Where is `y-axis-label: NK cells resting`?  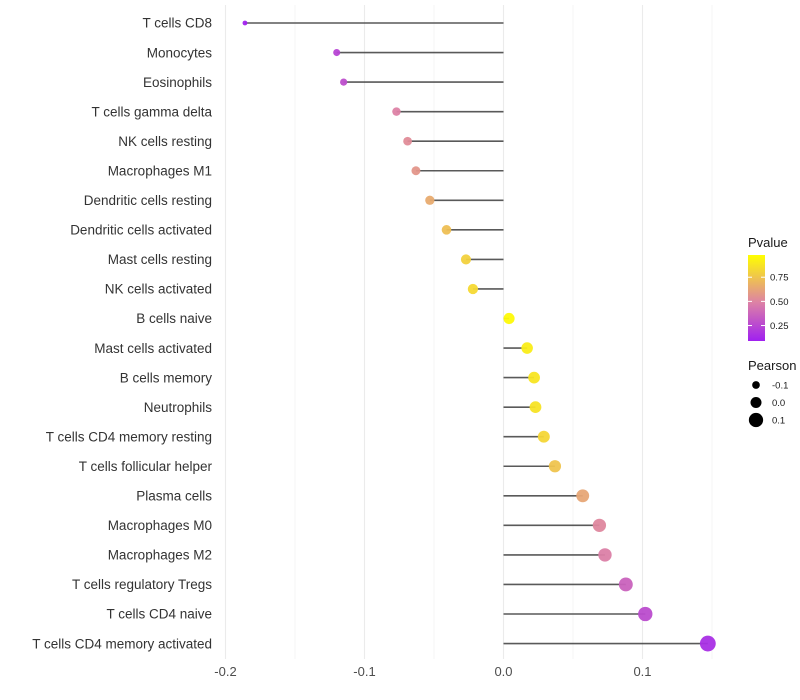 y-axis-label: NK cells resting is located at coordinates (165, 141).